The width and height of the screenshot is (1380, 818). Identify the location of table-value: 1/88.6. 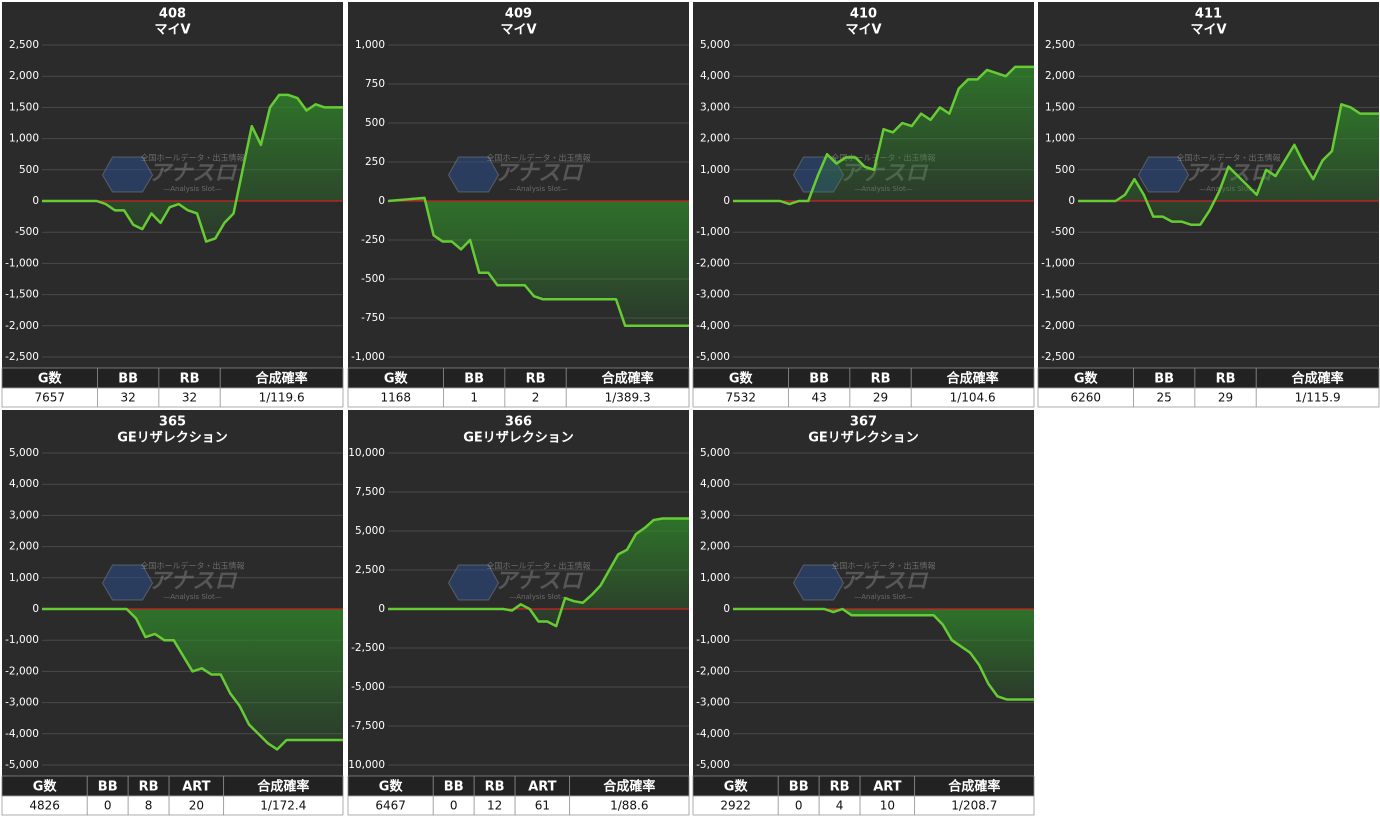
(629, 806).